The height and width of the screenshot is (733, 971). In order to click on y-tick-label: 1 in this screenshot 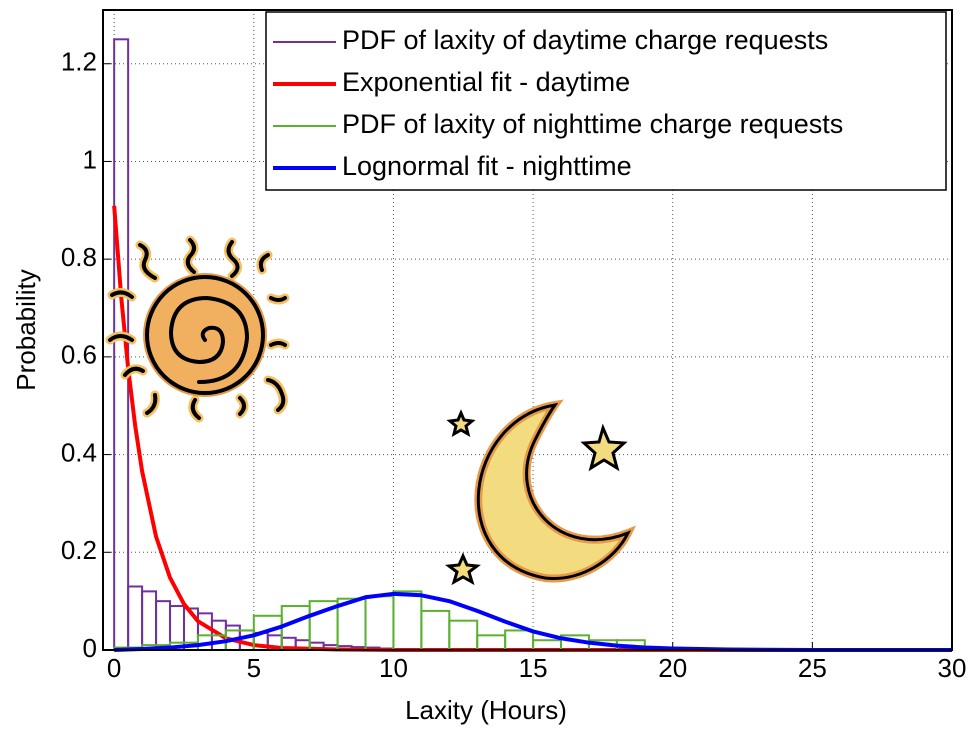, I will do `click(90, 159)`.